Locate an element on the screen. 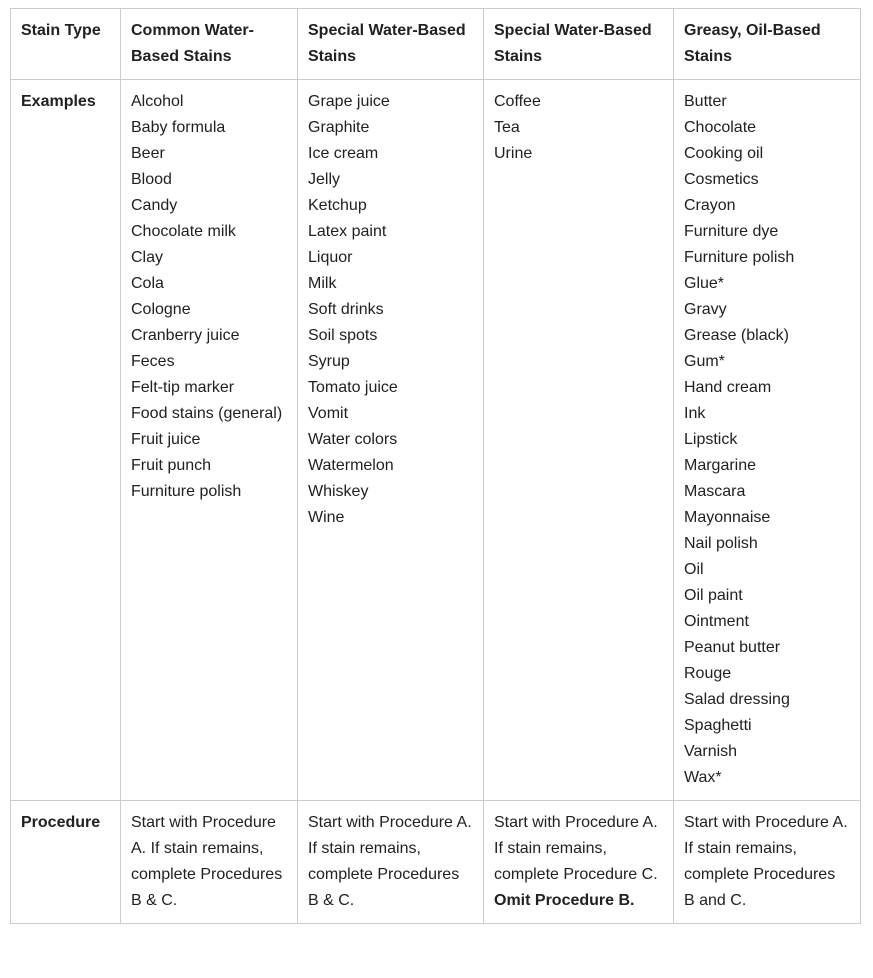 The height and width of the screenshot is (978, 873). example-item: Water colors is located at coordinates (353, 439).